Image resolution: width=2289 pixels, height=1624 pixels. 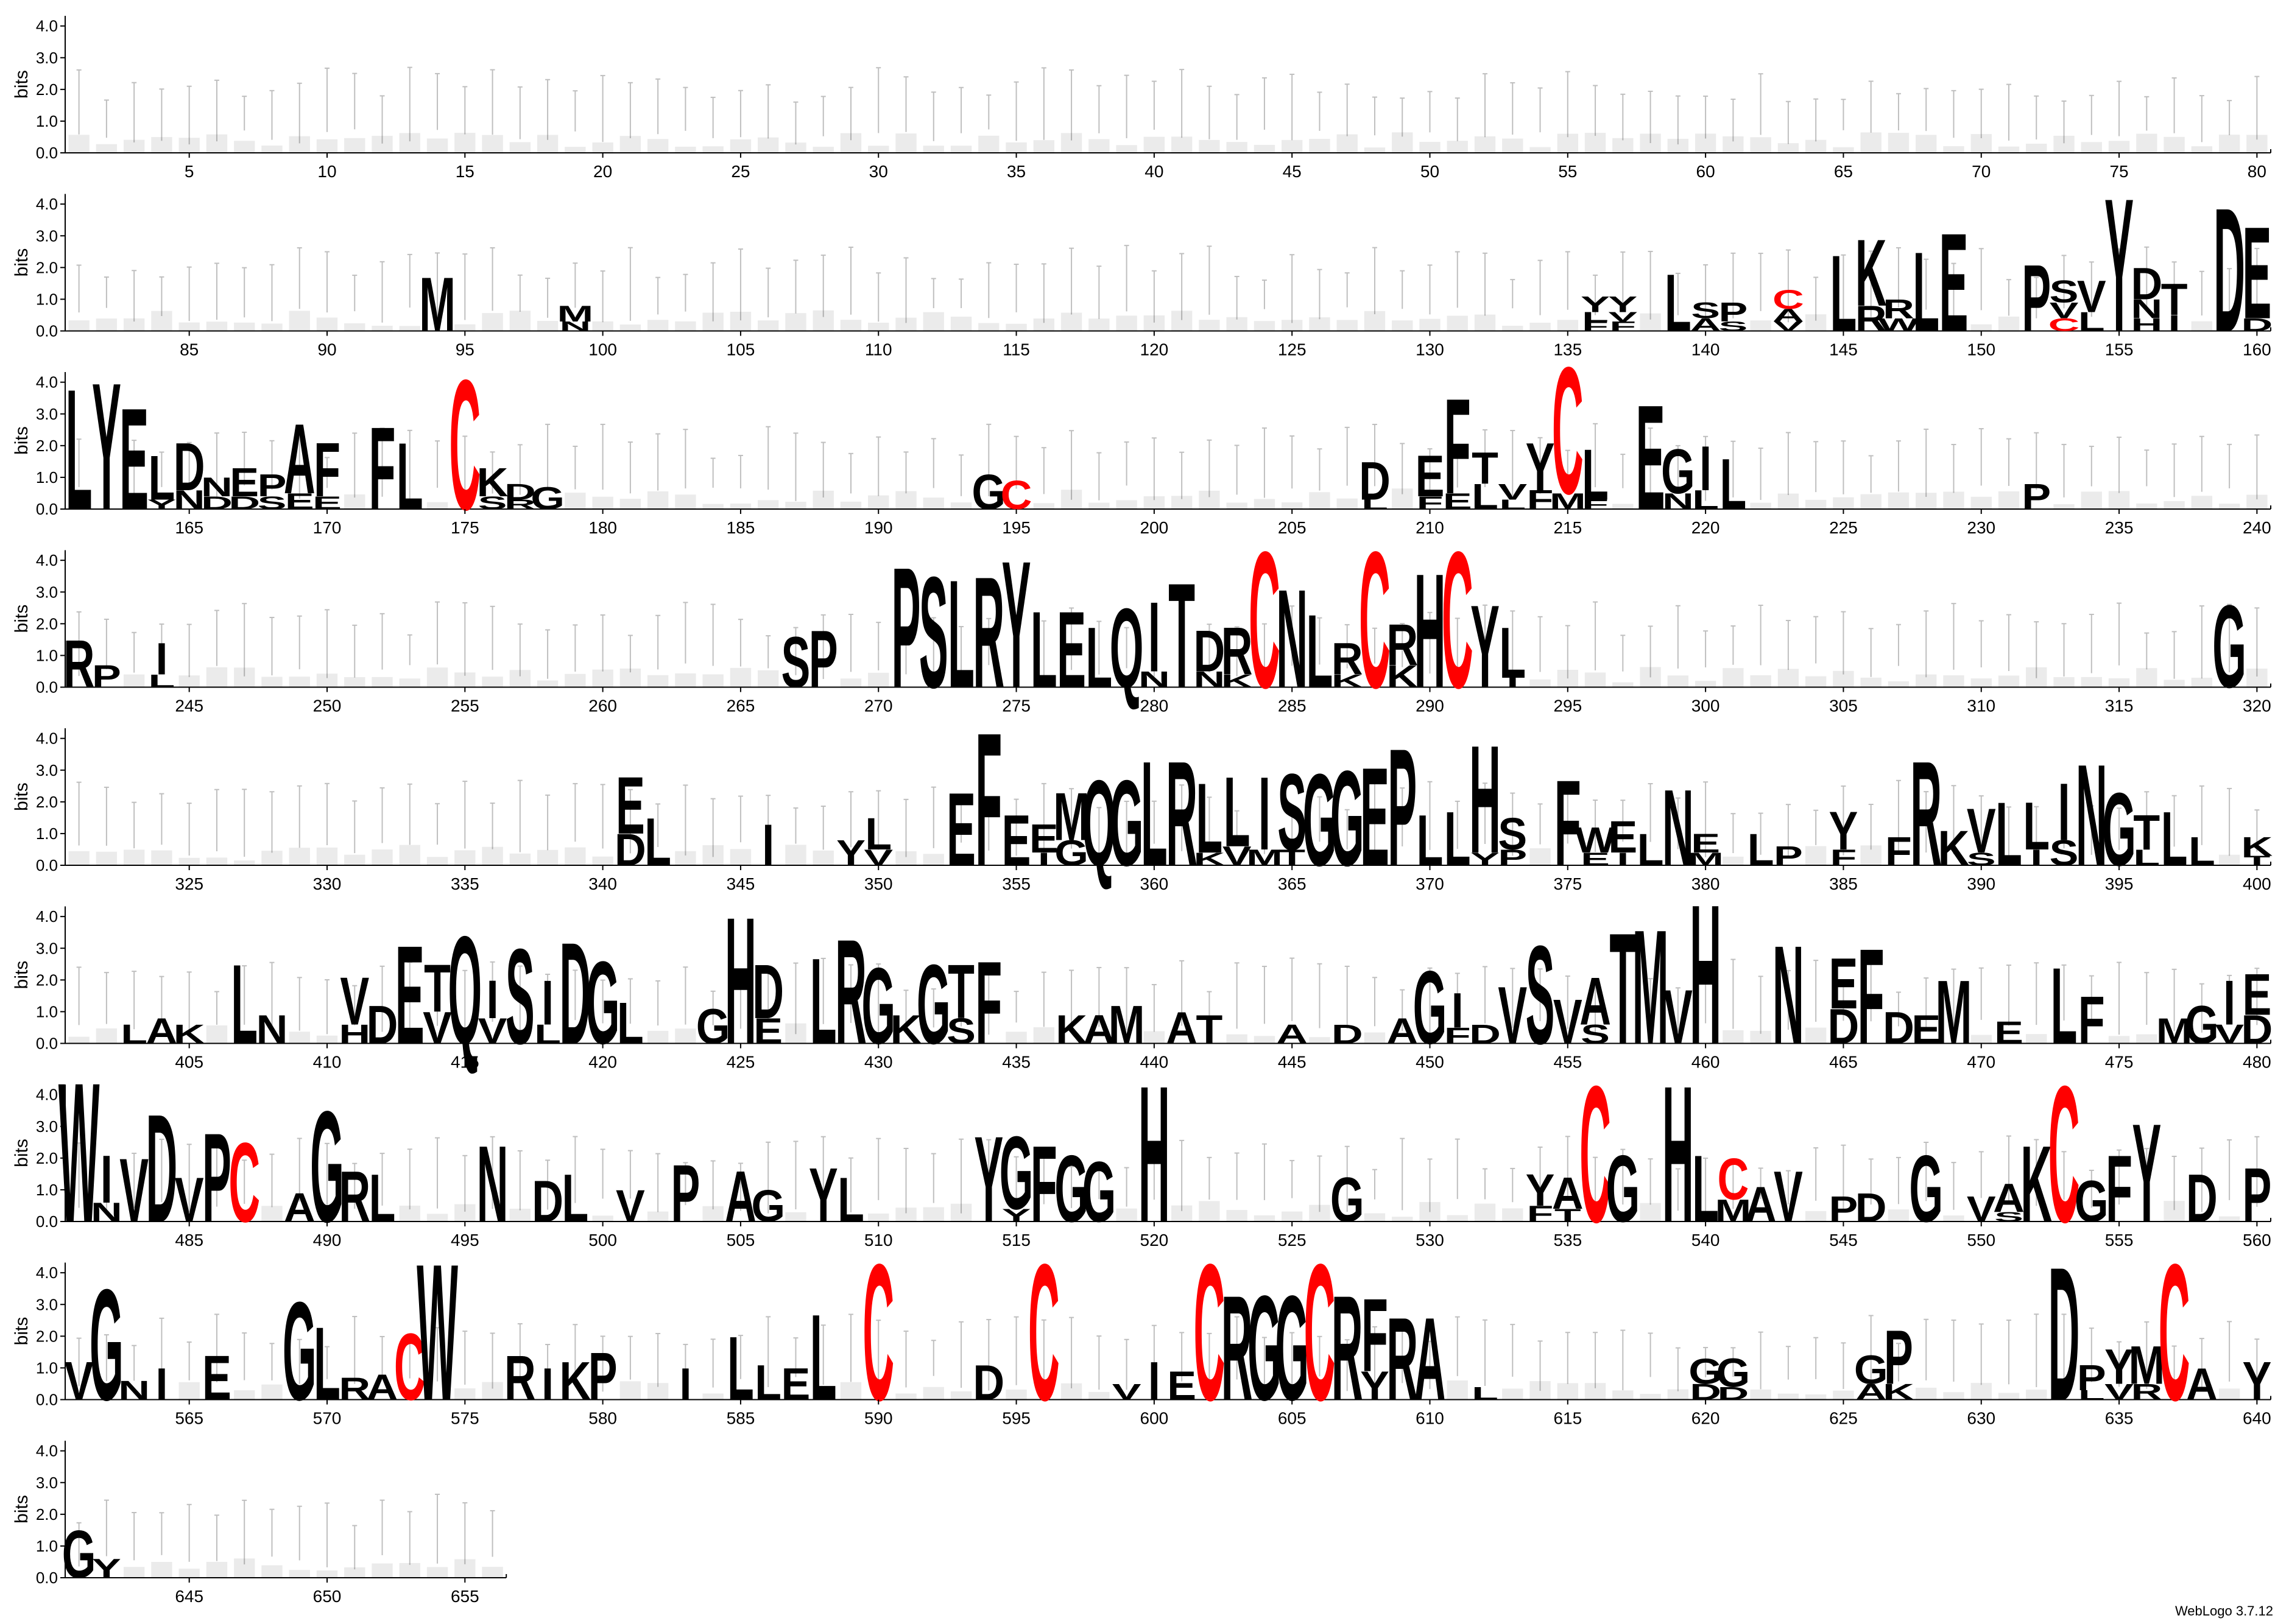 I want to click on x-tick-label: 545, so click(x=1844, y=1240).